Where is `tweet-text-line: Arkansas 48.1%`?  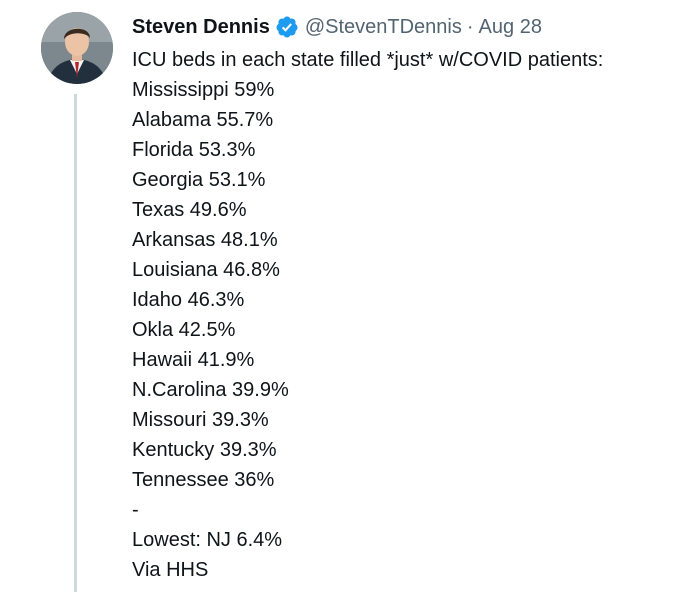 tweet-text-line: Arkansas 48.1% is located at coordinates (205, 240).